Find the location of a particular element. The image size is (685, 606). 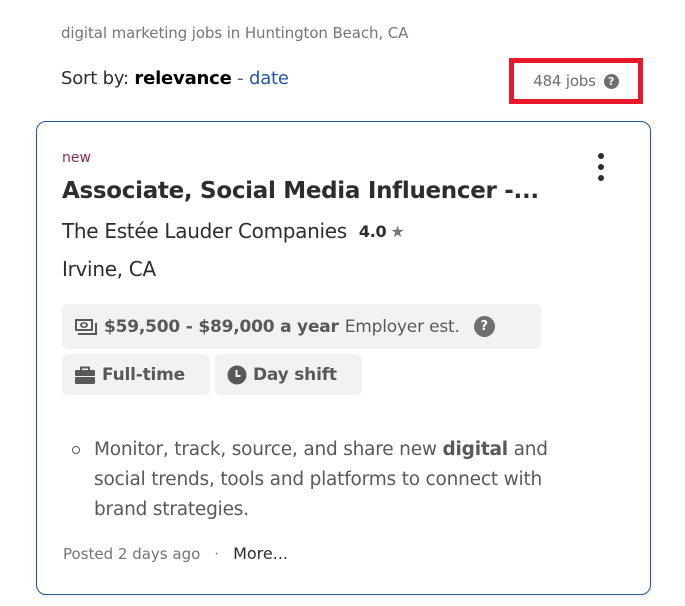

posted-date: Posted 2 days ago is located at coordinates (132, 553).